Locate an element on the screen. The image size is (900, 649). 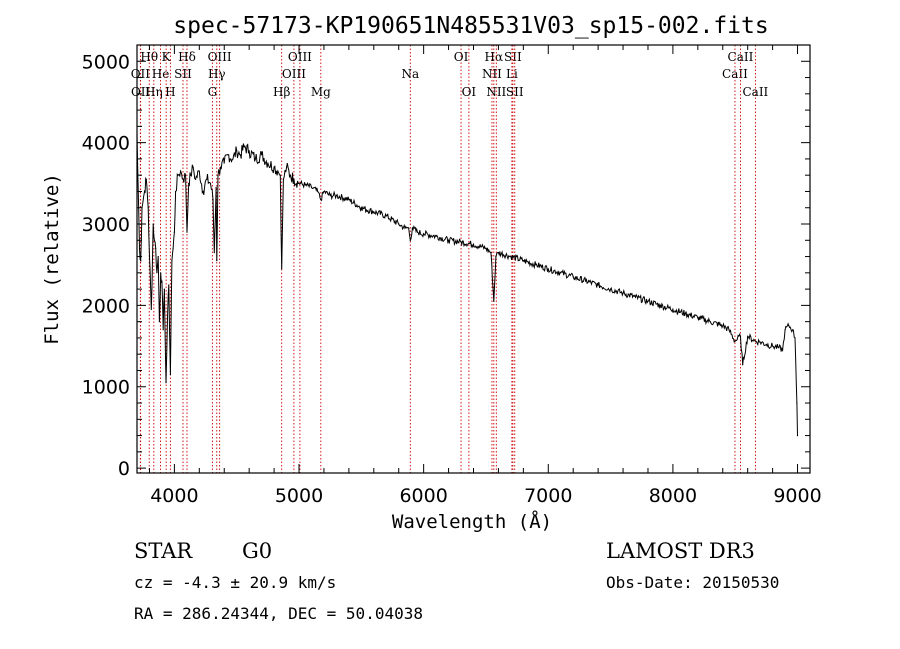
spectral-line-label: Mg is located at coordinates (321, 92).